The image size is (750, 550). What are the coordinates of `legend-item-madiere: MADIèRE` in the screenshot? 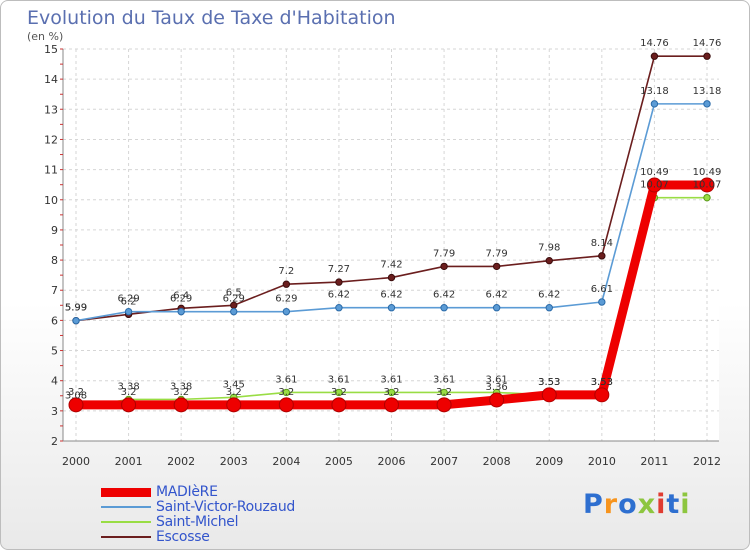 It's located at (231, 492).